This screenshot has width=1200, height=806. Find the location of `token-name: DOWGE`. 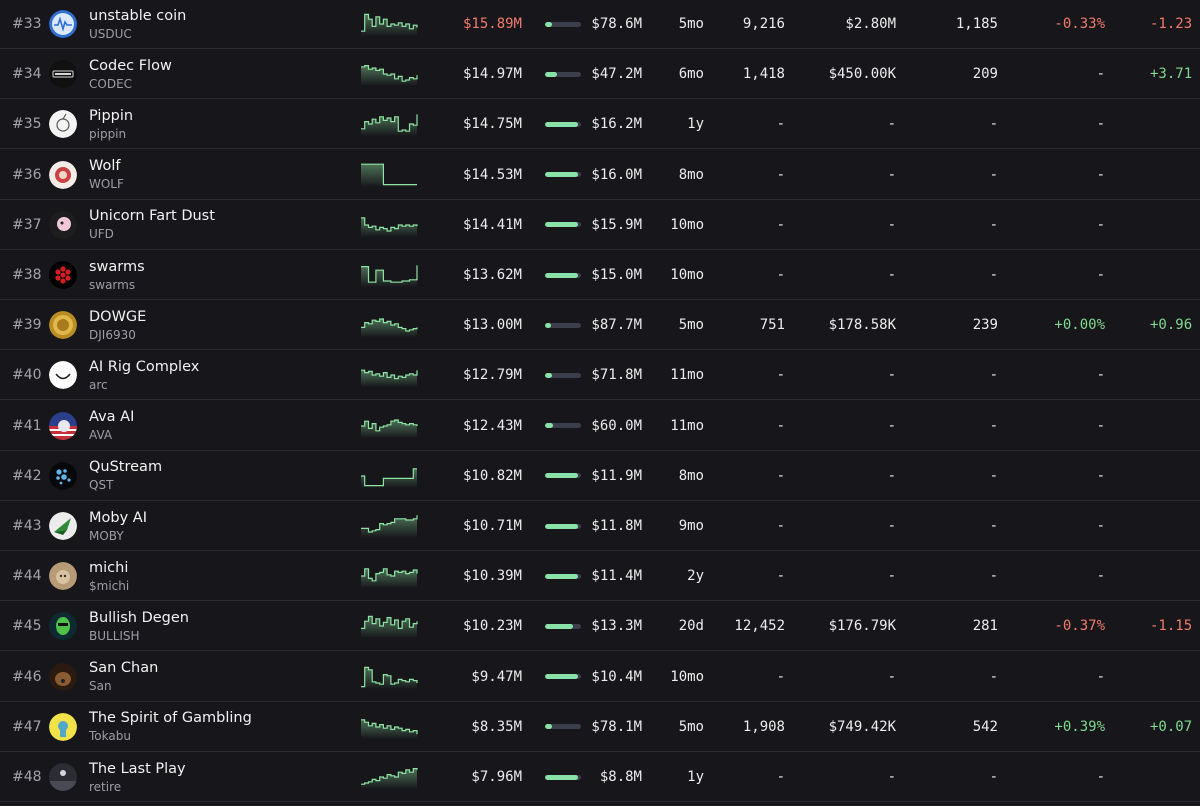

token-name: DOWGE is located at coordinates (118, 316).